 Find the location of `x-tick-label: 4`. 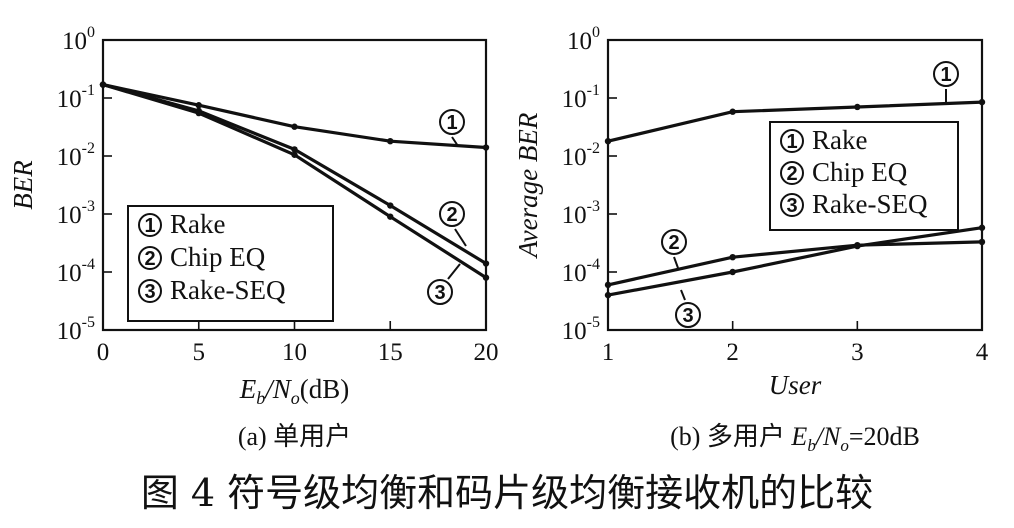

x-tick-label: 4 is located at coordinates (982, 352).